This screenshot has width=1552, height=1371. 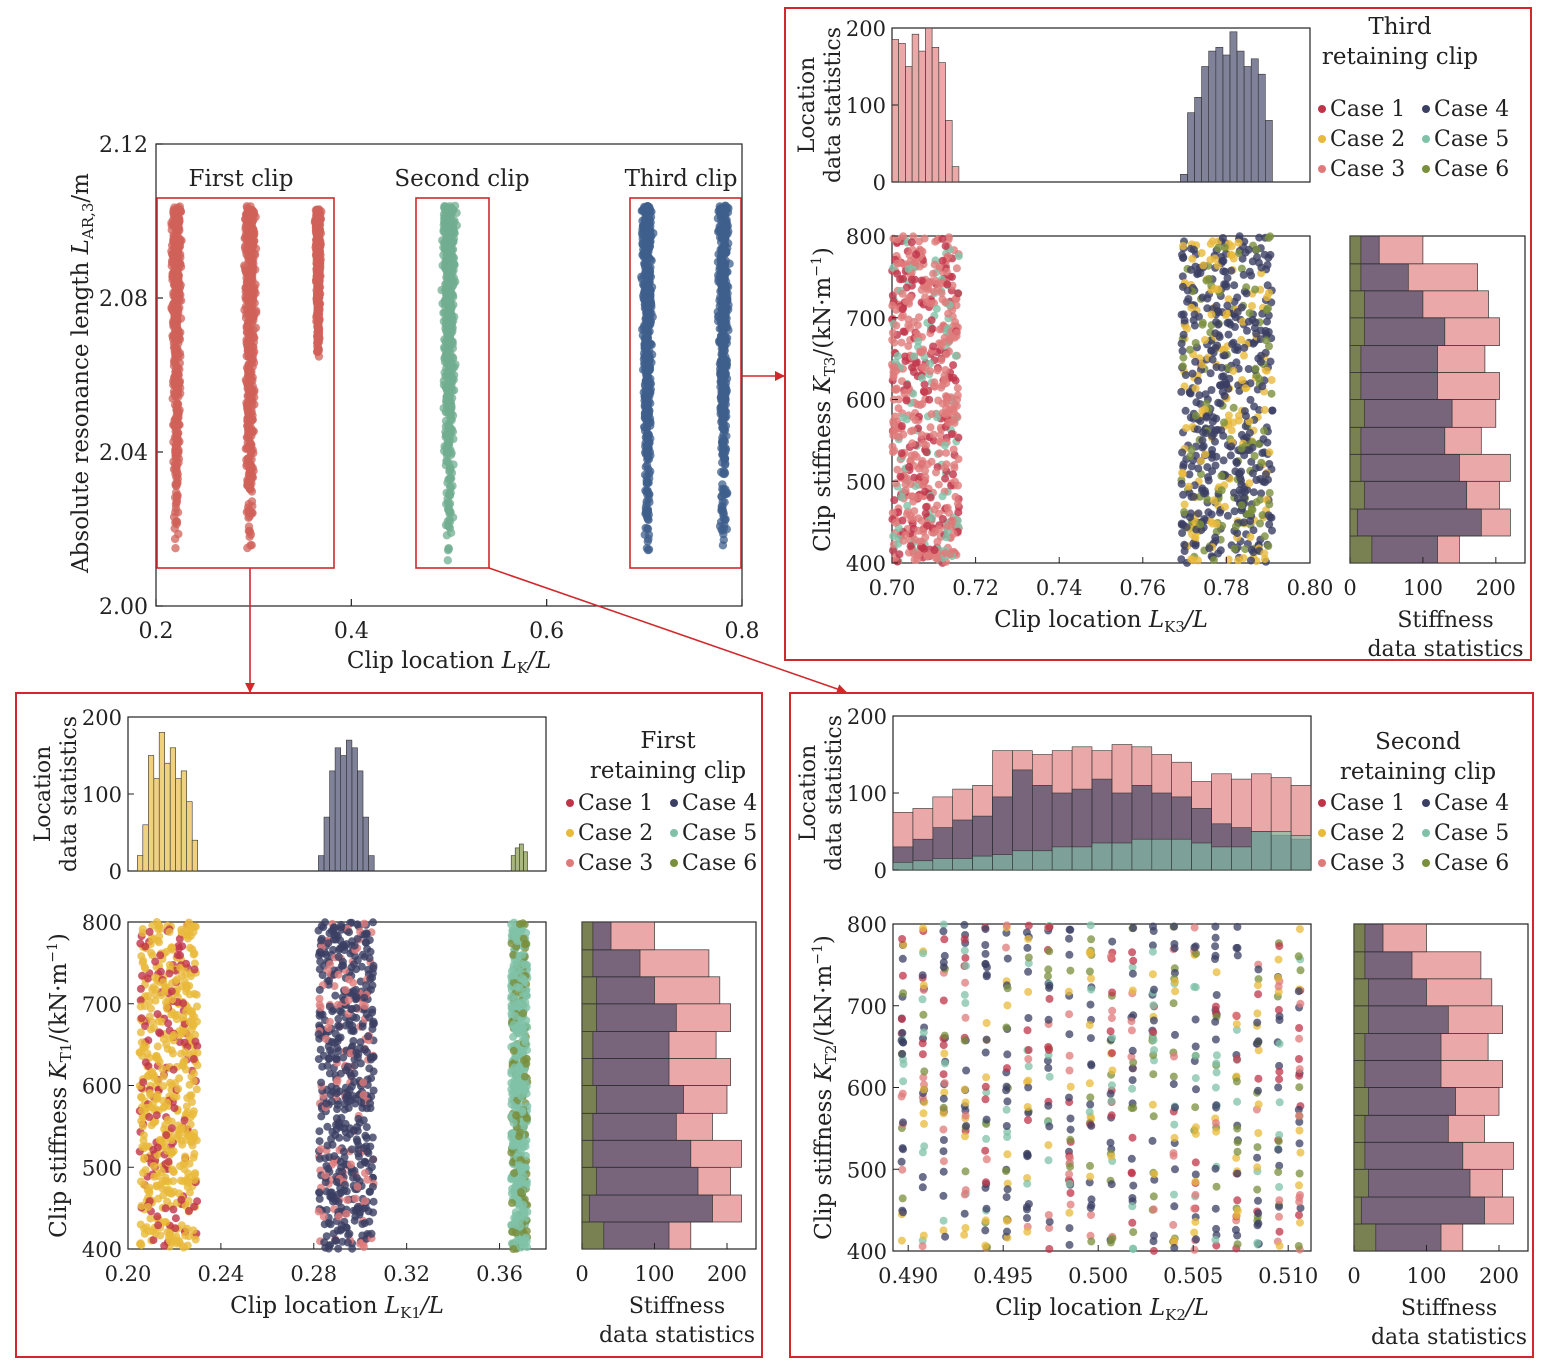 I want to click on hist-y-tick-label: 200, so click(x=866, y=29).